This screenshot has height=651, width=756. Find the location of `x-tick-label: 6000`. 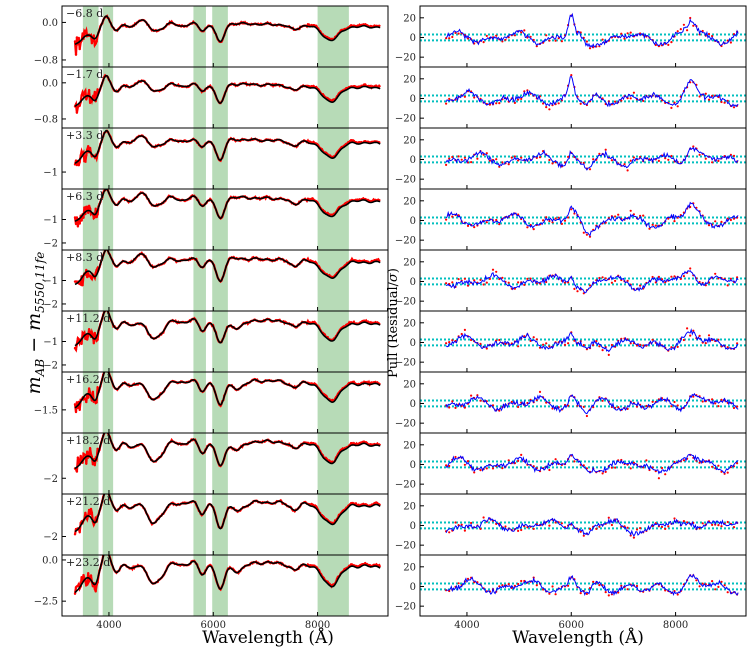

x-tick-label: 6000 is located at coordinates (213, 625).